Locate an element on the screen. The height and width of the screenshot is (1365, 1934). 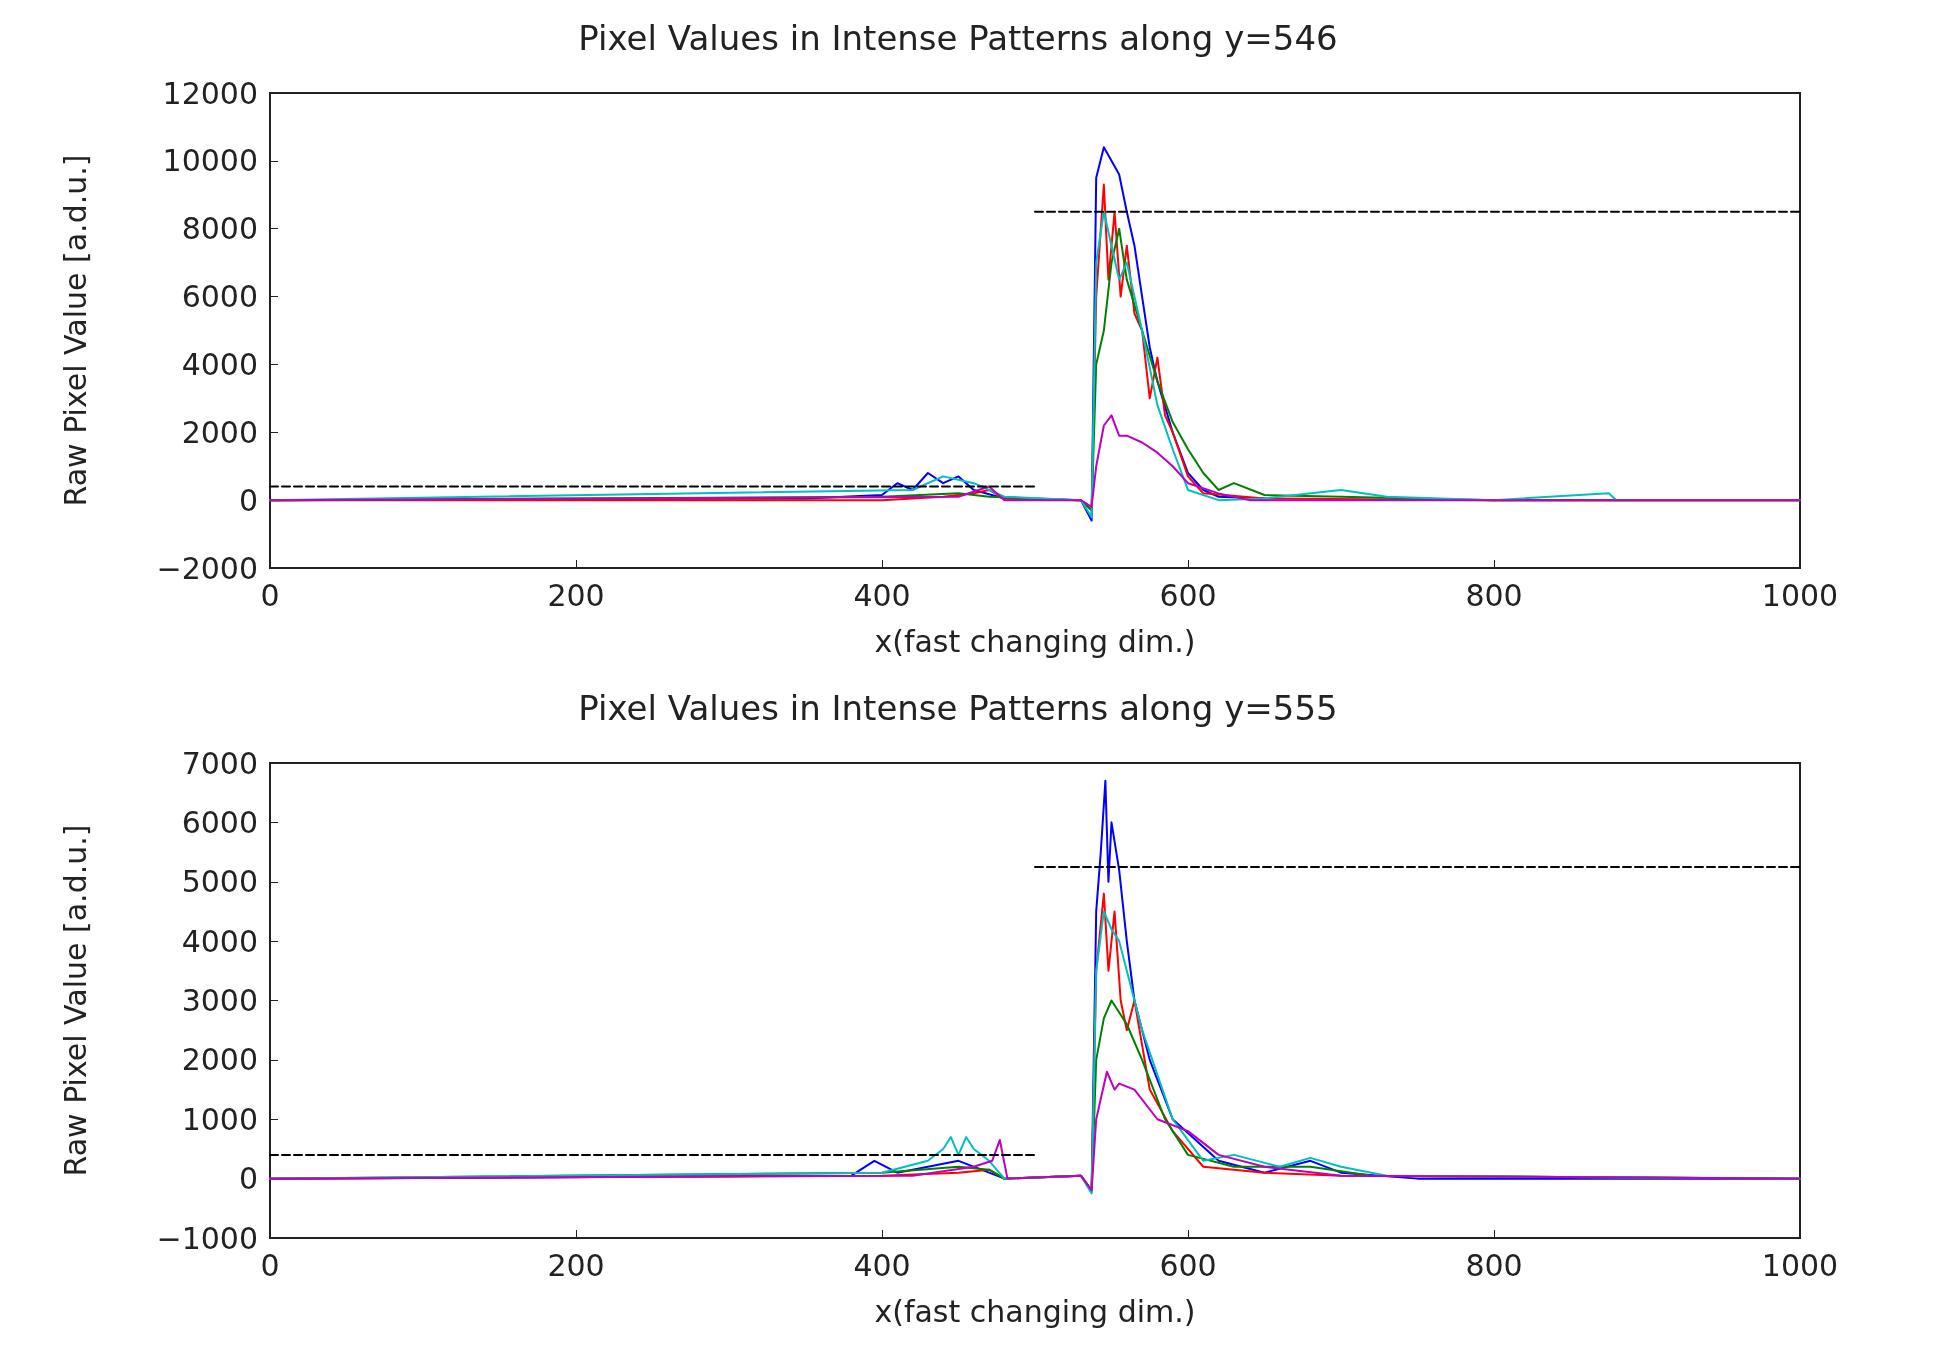
y-tick-label: 10000 is located at coordinates (210, 161).